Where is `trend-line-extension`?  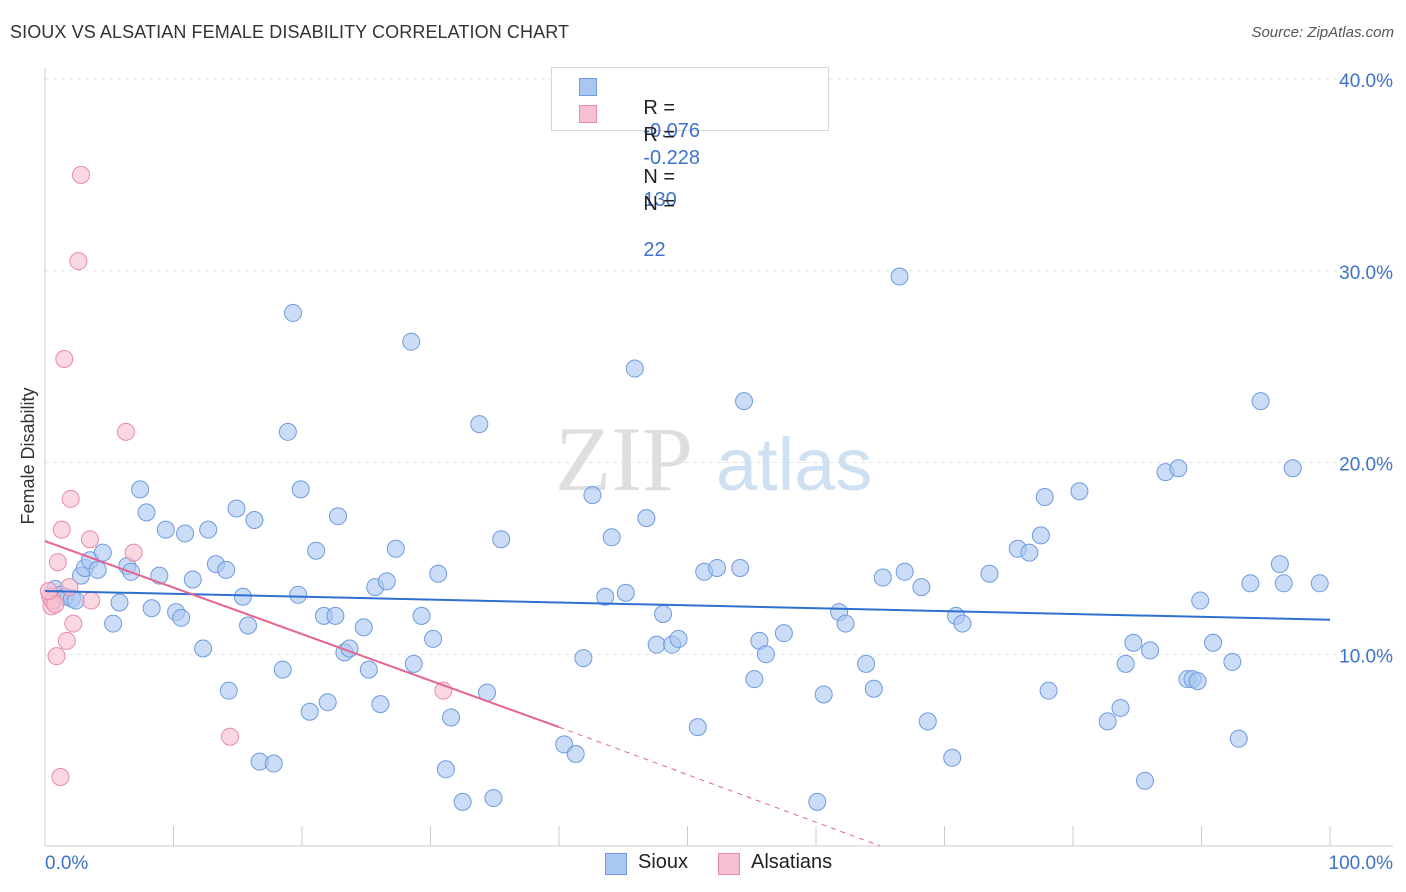
trend-line-extension is located at coordinates (719, 786).